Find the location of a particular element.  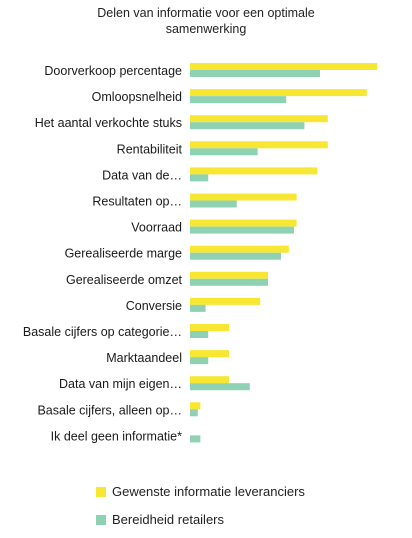

category-label-1: Doorverkoop percentage is located at coordinates (113, 71).